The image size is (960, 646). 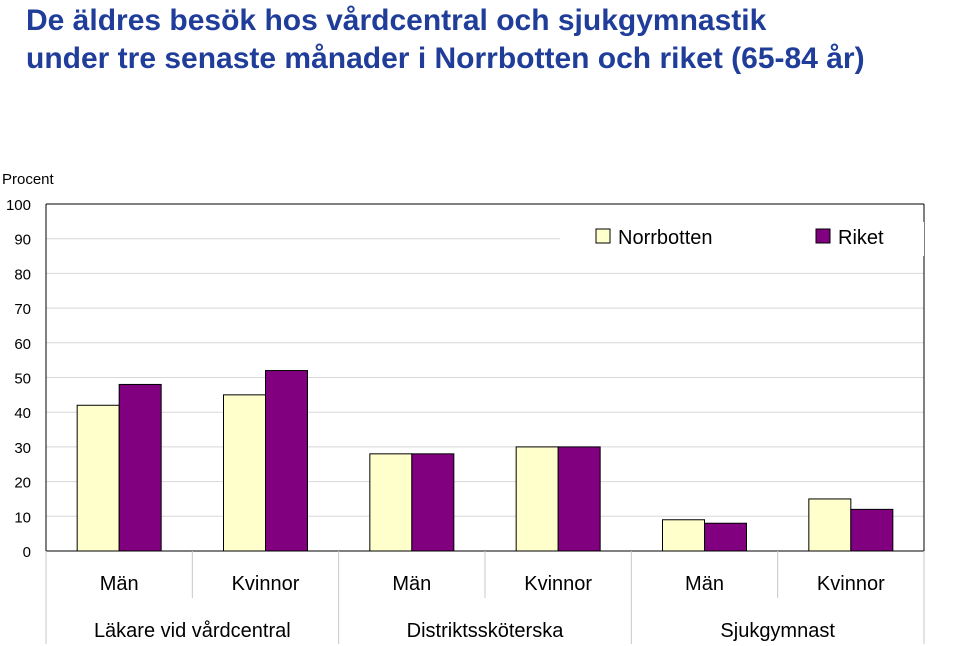 I want to click on y-axis-label: Procent, so click(x=28, y=179).